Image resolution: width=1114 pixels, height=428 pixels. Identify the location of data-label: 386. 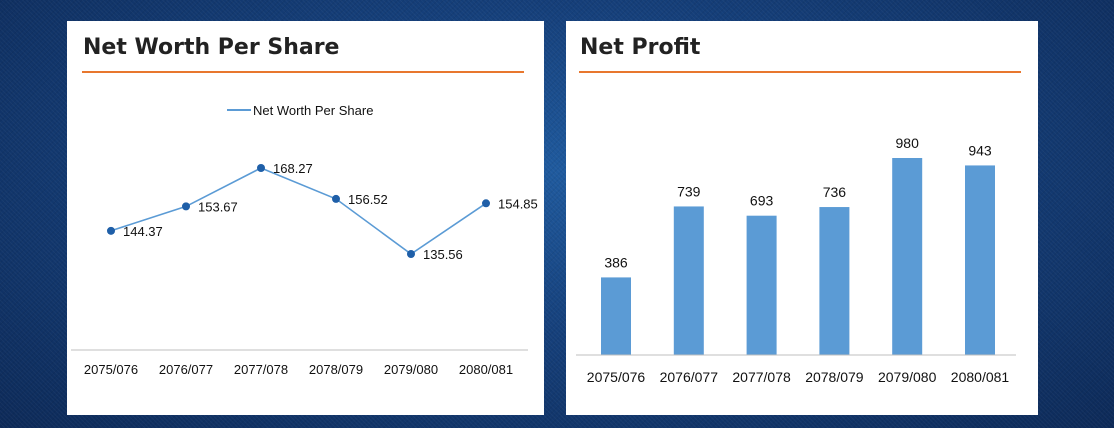
(616, 262).